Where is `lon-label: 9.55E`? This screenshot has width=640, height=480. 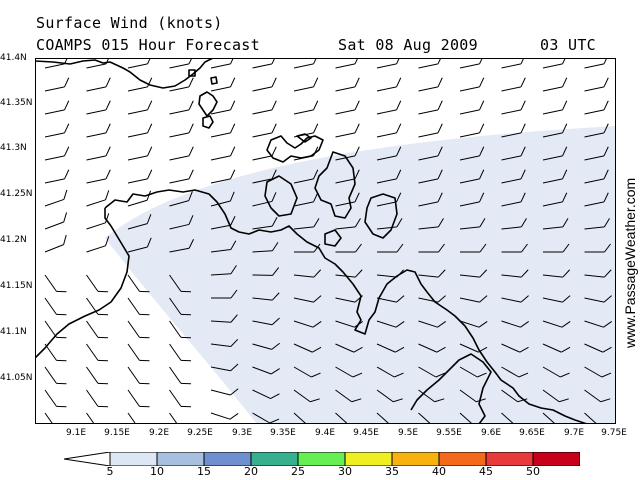 lon-label: 9.55E is located at coordinates (449, 433).